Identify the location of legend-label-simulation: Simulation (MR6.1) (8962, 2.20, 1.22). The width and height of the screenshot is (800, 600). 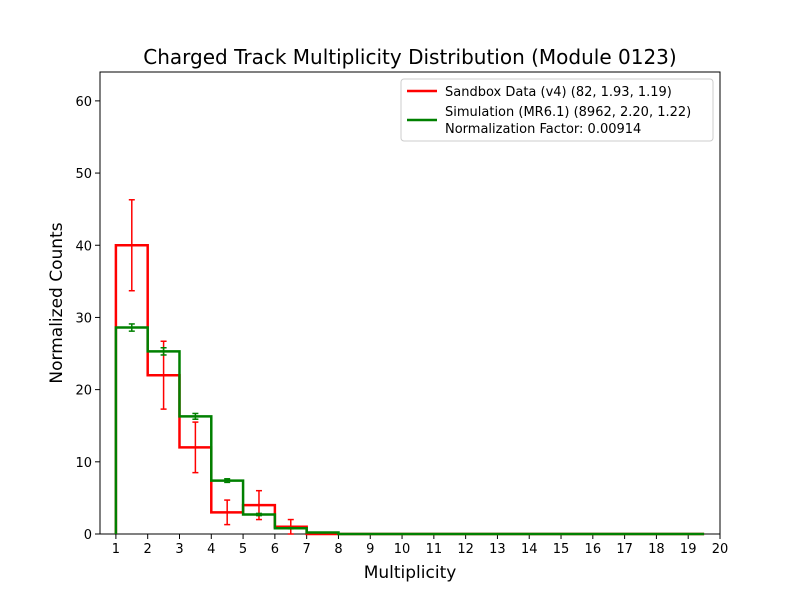
(568, 112).